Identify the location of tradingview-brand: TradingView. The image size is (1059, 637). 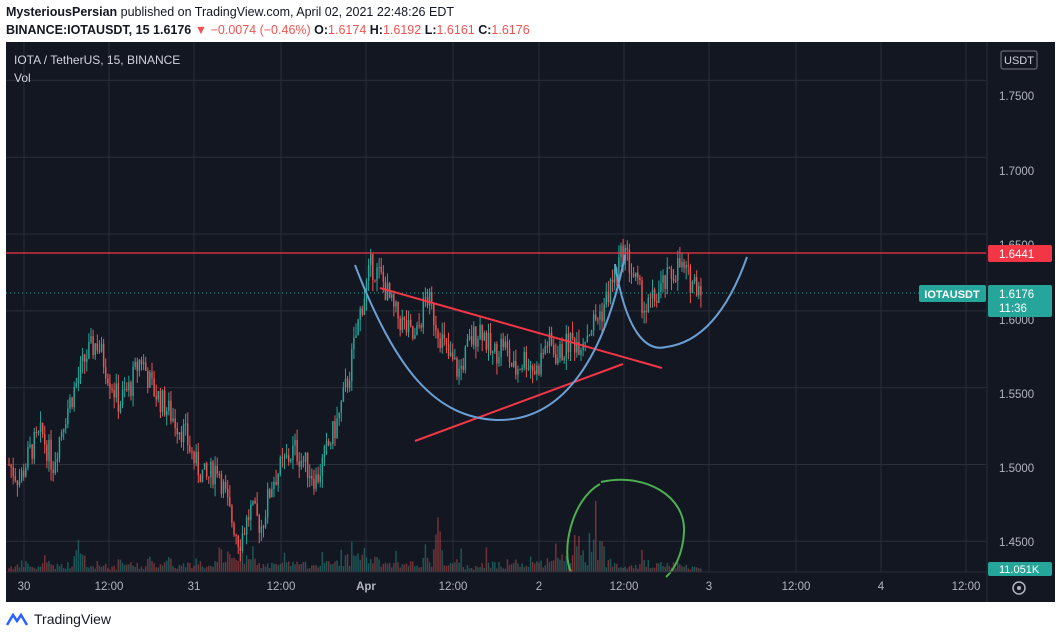
(73, 619).